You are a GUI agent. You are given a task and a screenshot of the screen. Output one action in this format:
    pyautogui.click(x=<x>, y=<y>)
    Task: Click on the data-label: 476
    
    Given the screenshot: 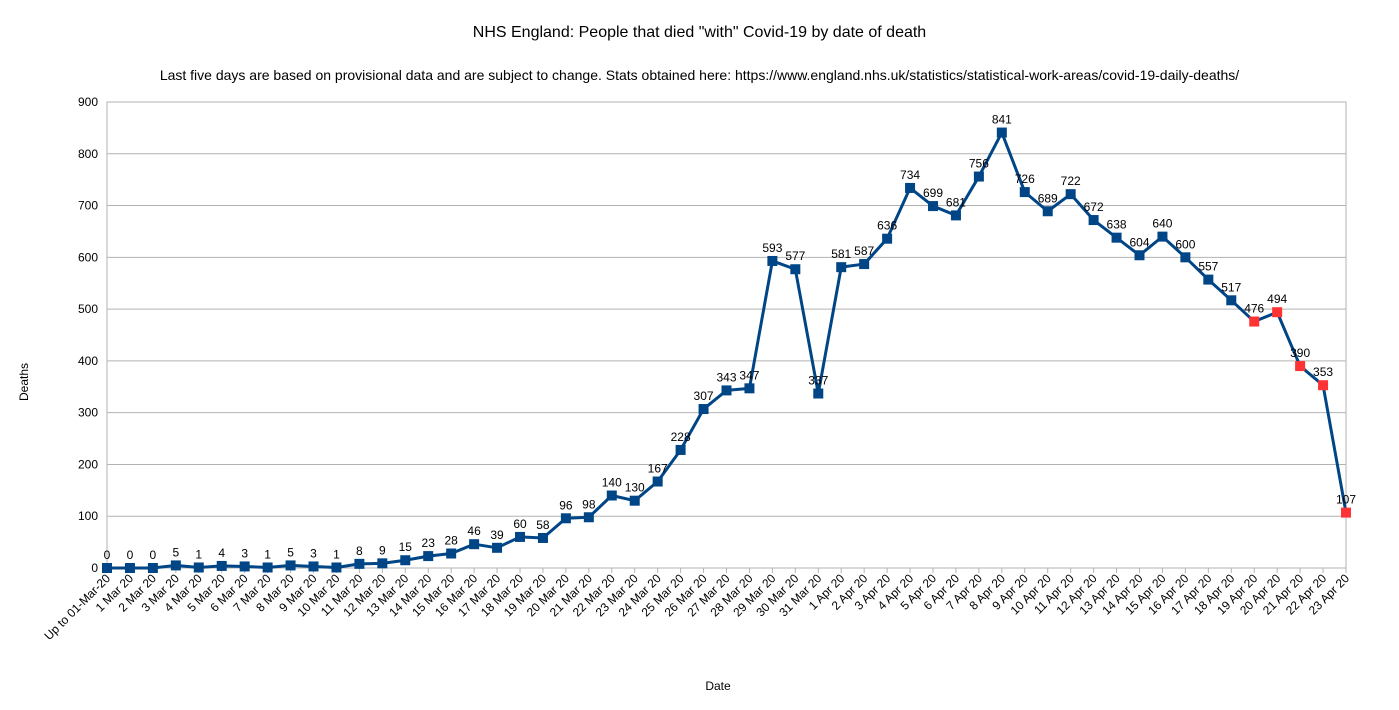 What is the action you would take?
    pyautogui.click(x=1254, y=309)
    